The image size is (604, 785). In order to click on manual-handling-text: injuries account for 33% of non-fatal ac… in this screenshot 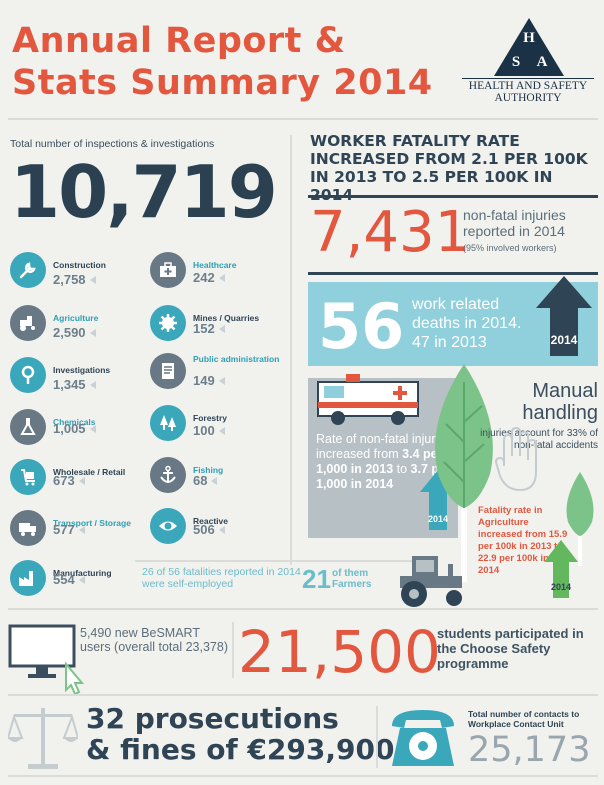, I will do `click(539, 439)`.